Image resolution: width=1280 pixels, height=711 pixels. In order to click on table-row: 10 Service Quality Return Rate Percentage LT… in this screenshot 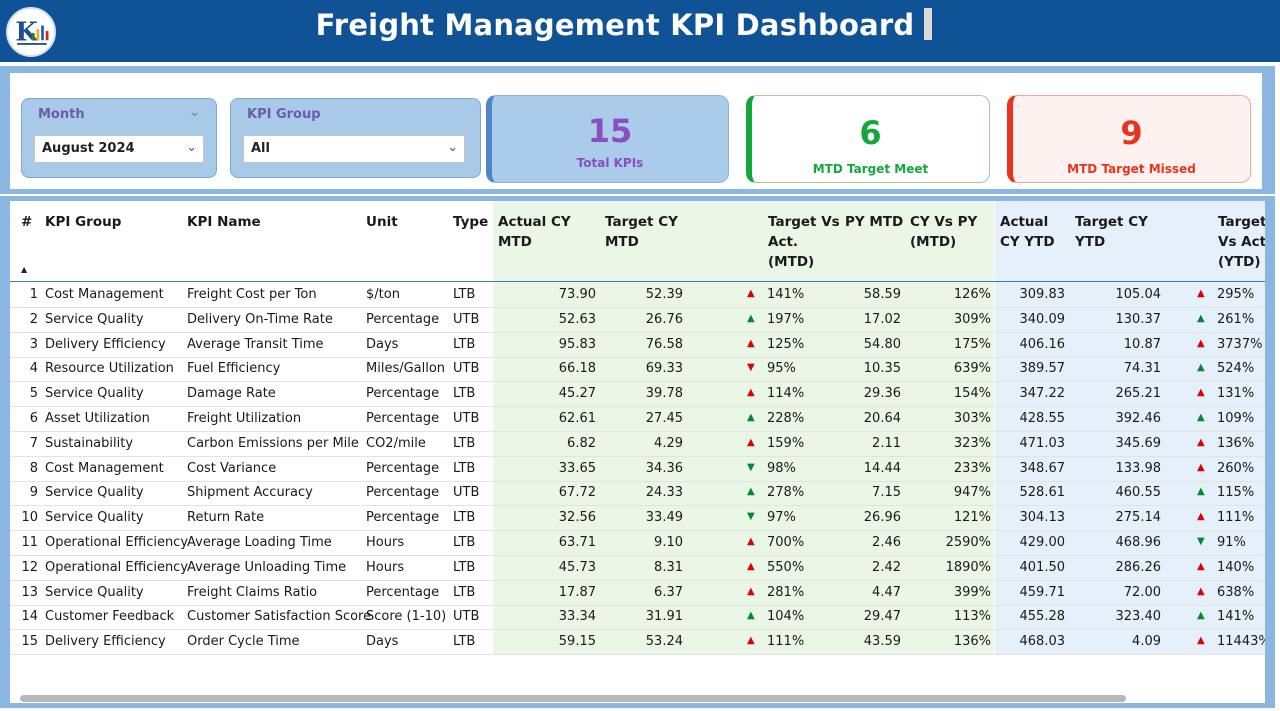, I will do `click(637, 519)`.